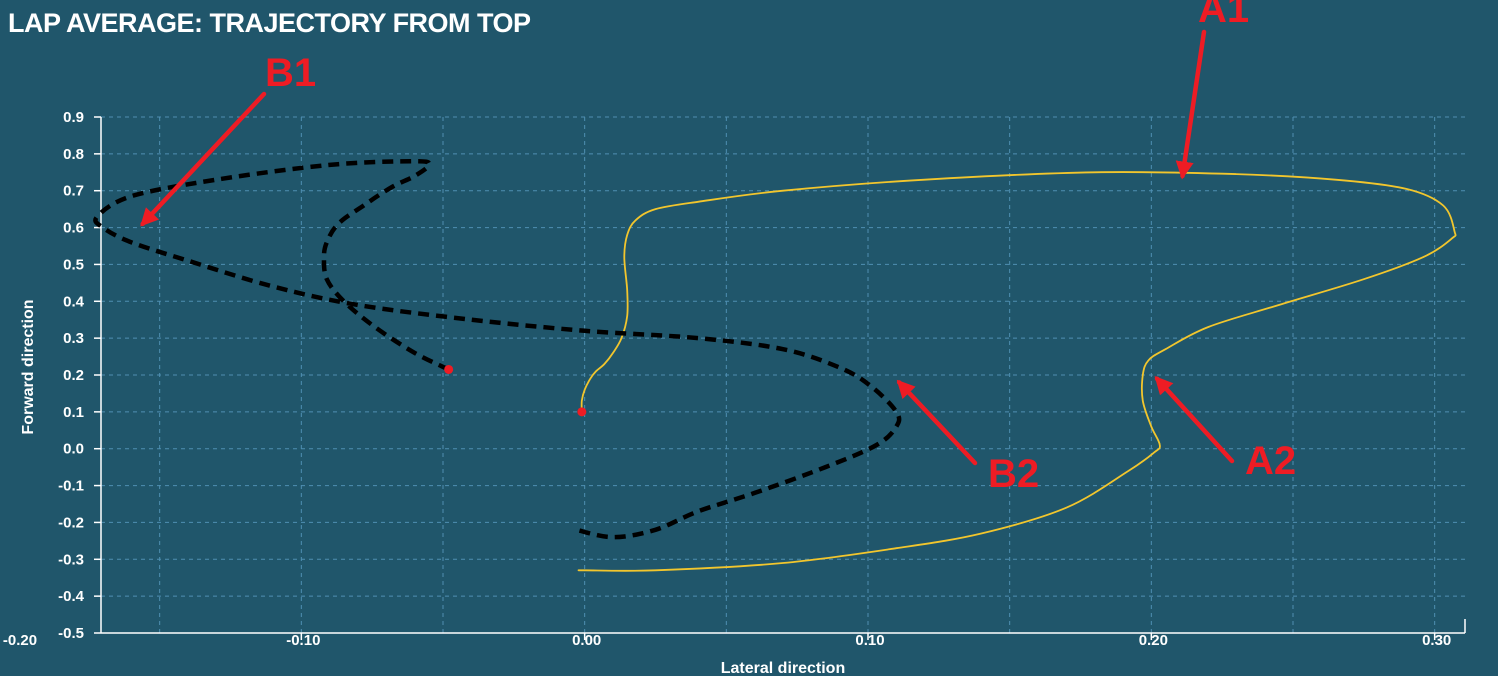 The width and height of the screenshot is (1498, 676). Describe the element at coordinates (73, 375) in the screenshot. I see `y-tick-label: 0.2` at that location.